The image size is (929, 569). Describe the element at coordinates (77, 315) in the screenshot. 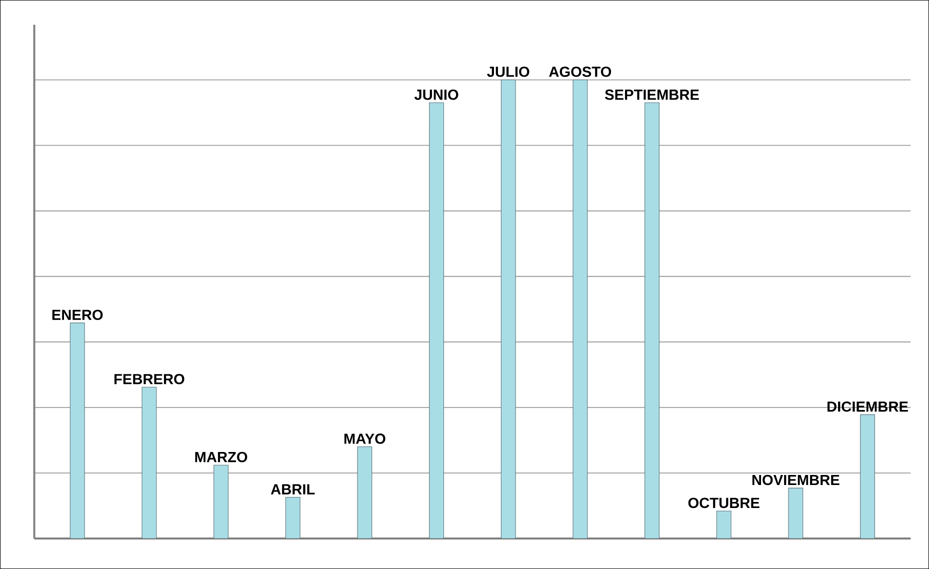

I see `x-tick-label: ENERO` at that location.